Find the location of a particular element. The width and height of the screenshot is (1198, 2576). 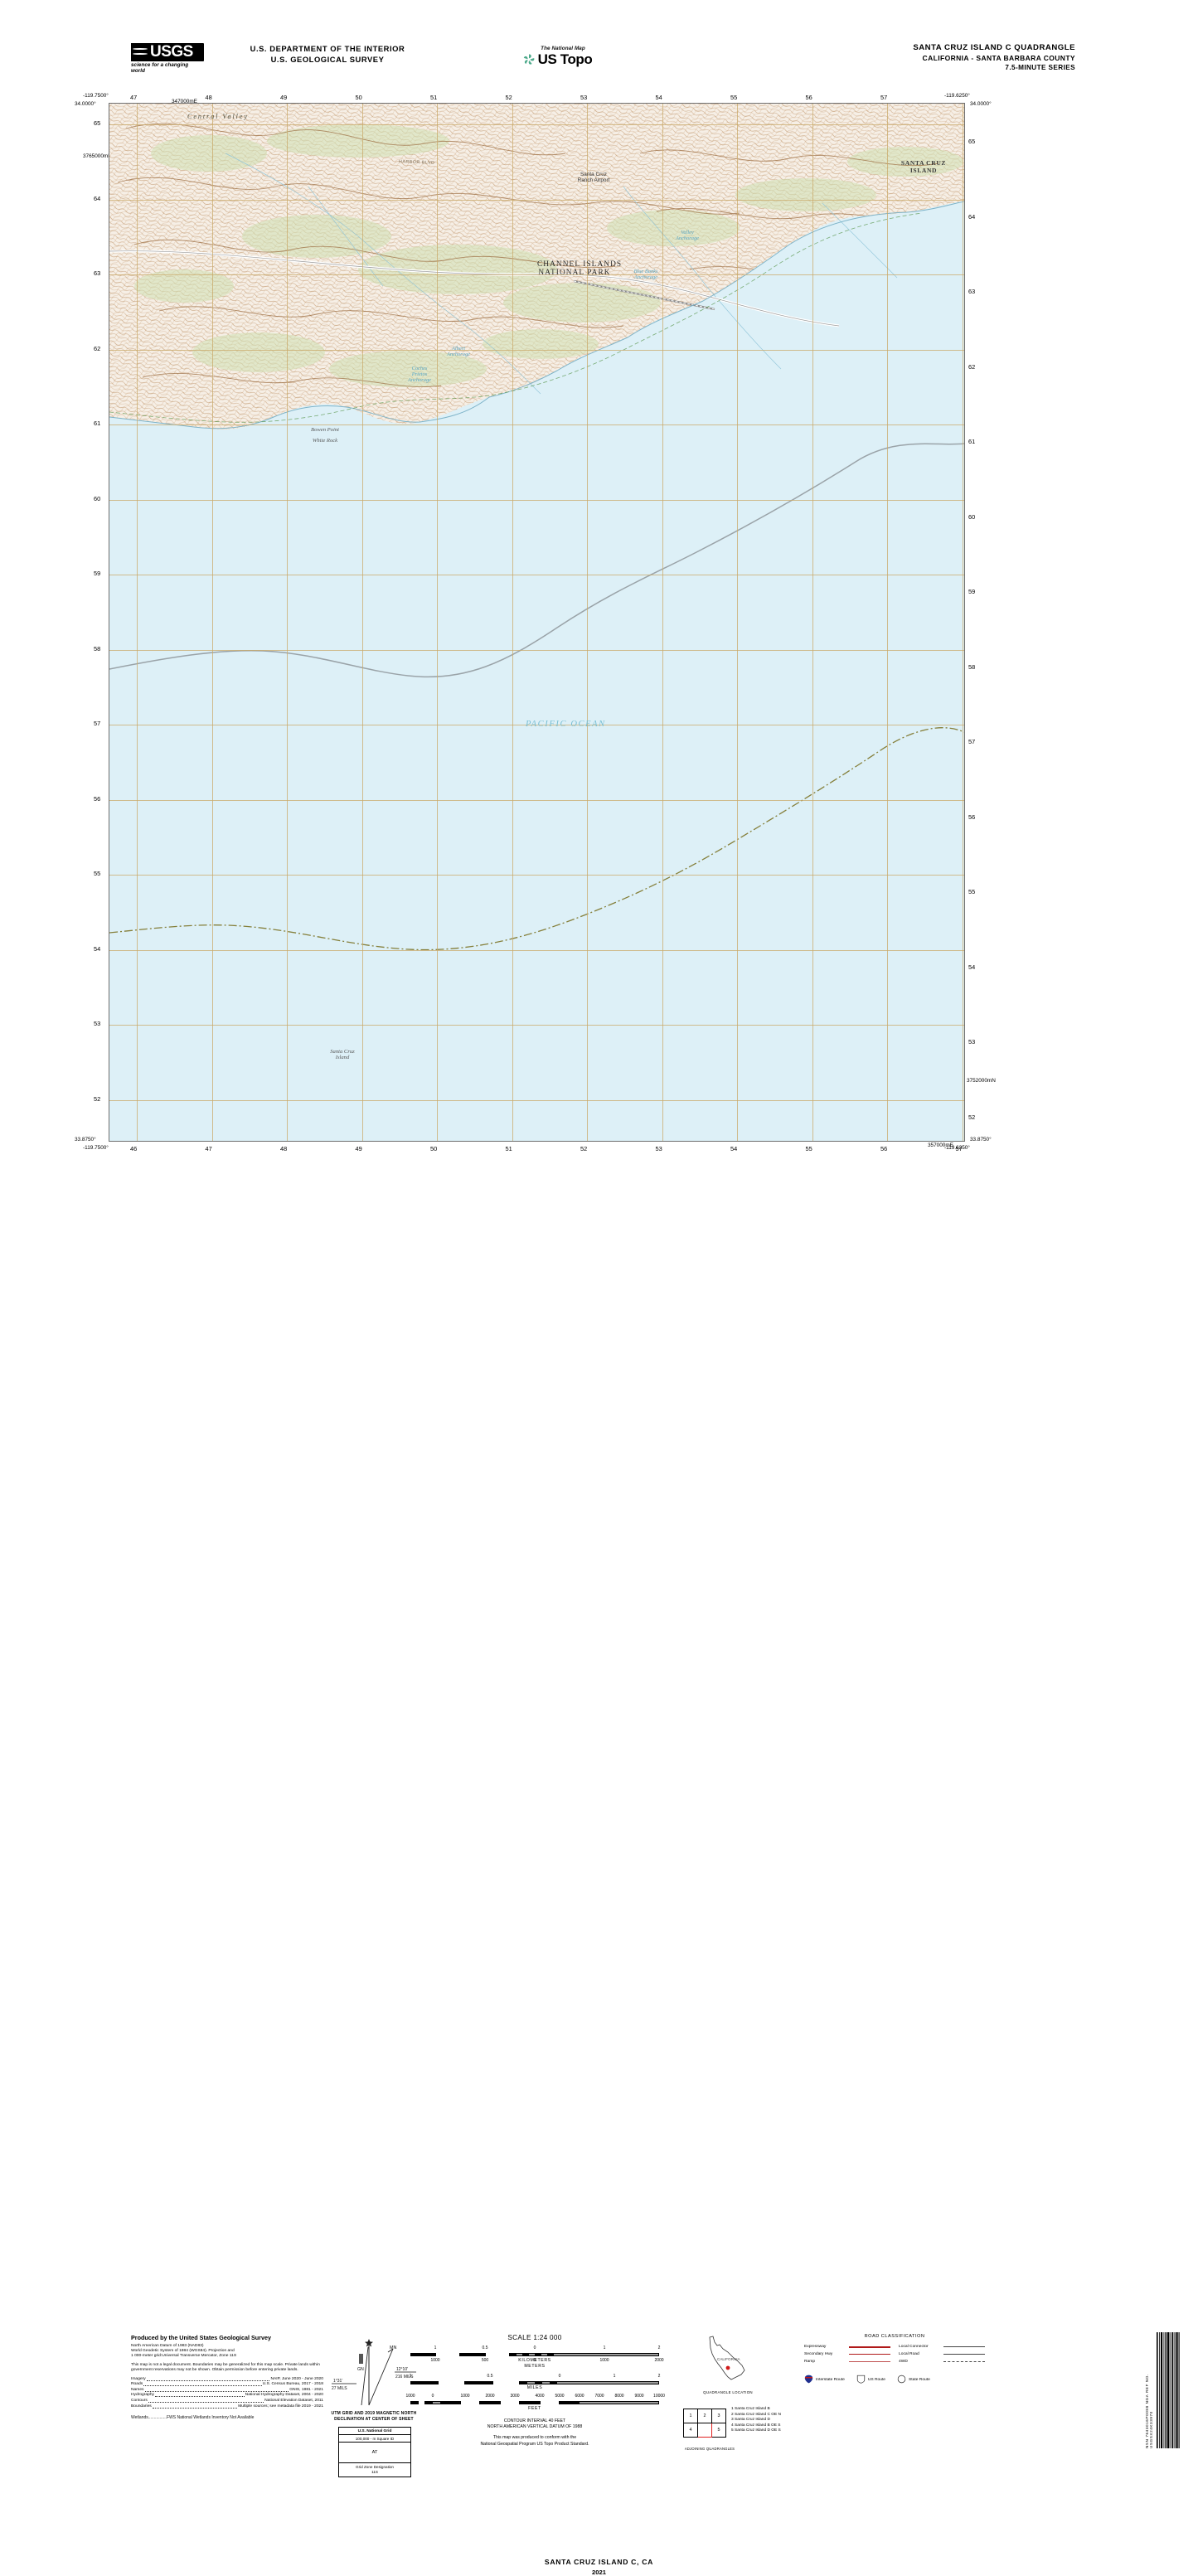

road-legend-label: Expressway is located at coordinates (815, 2347).